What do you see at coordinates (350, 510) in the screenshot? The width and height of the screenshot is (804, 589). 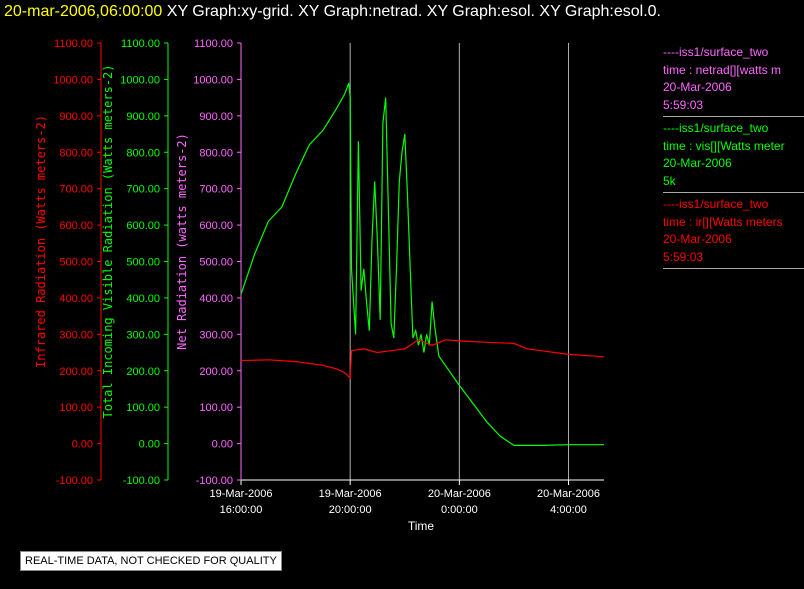 I see `x-tick-time: 20:00:00` at bounding box center [350, 510].